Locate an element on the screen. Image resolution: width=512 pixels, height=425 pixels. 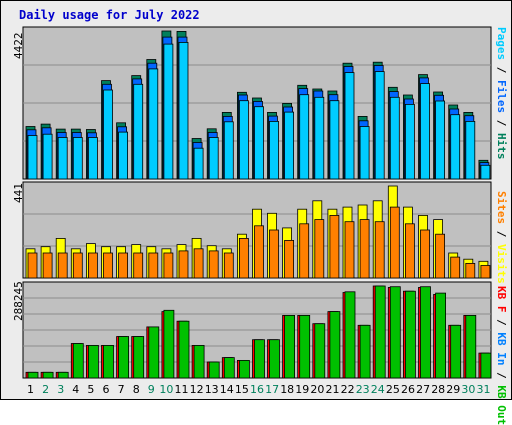
middle-panel-legend: Sites / Visits is located at coordinates (501, 237).